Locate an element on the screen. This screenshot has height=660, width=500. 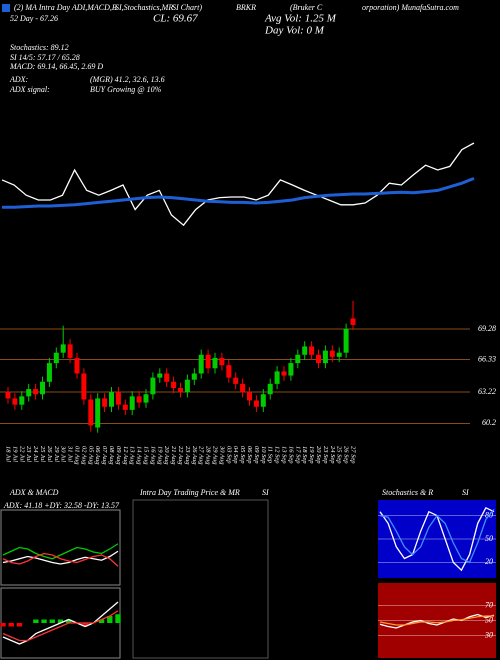
header-text: BUY Growing @ 10% is located at coordinates (126, 89).